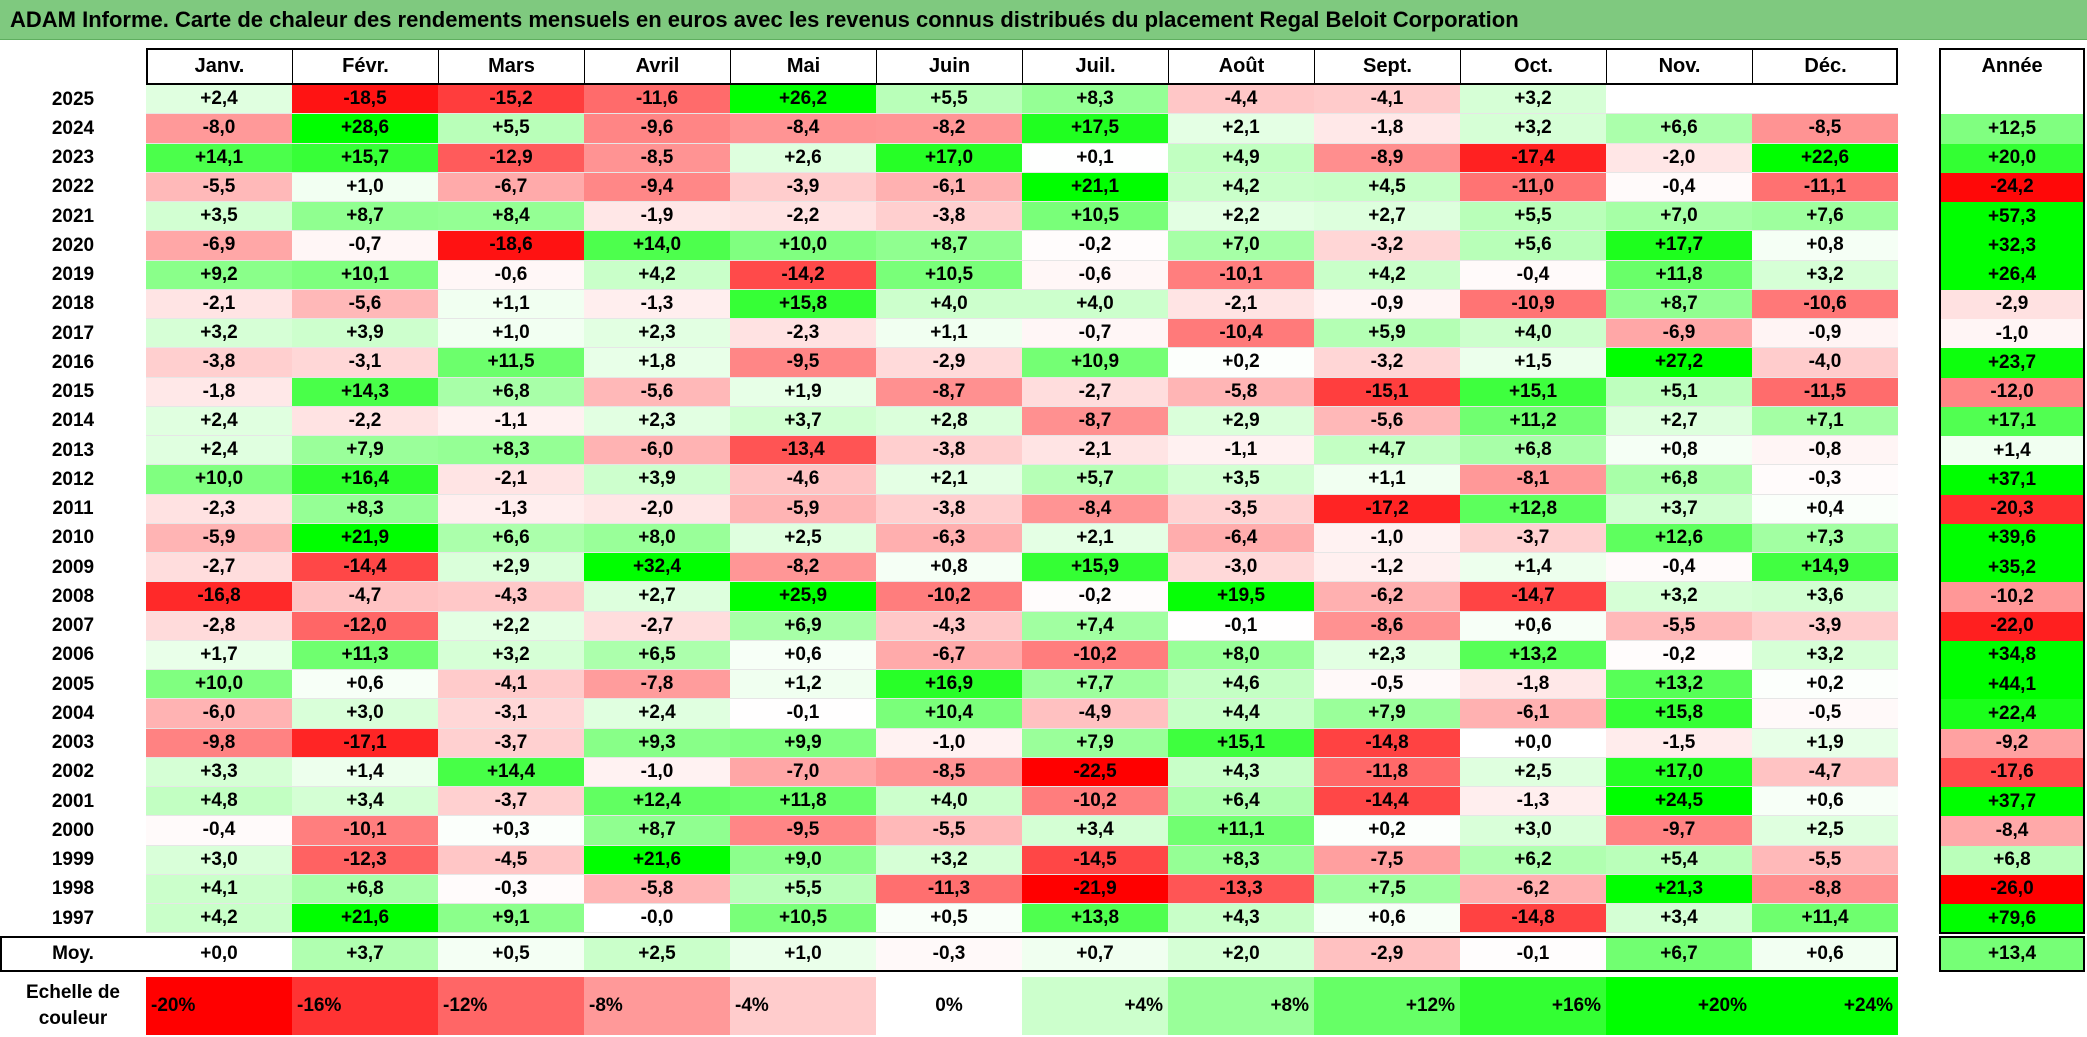 This screenshot has width=2087, height=1037. Describe the element at coordinates (2012, 655) in the screenshot. I see `year-total-cell: +34,8` at that location.